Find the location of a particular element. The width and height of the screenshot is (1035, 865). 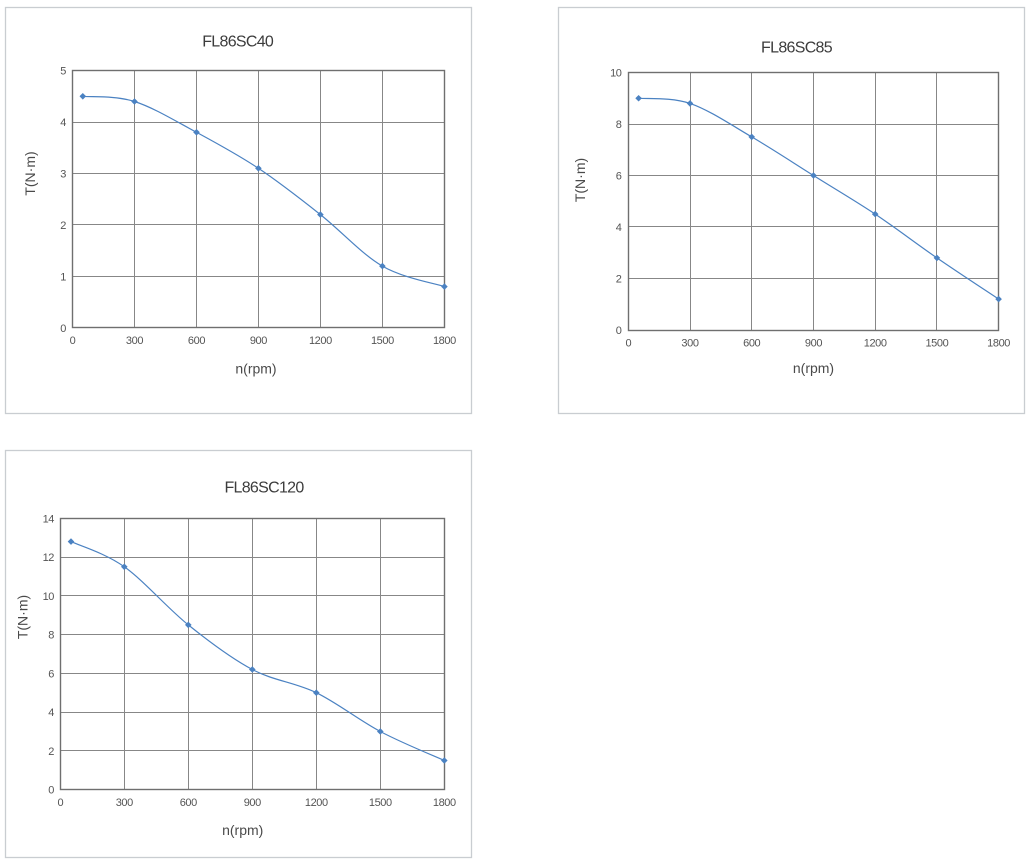

svg-text: FL86SC40 is located at coordinates (238, 41).